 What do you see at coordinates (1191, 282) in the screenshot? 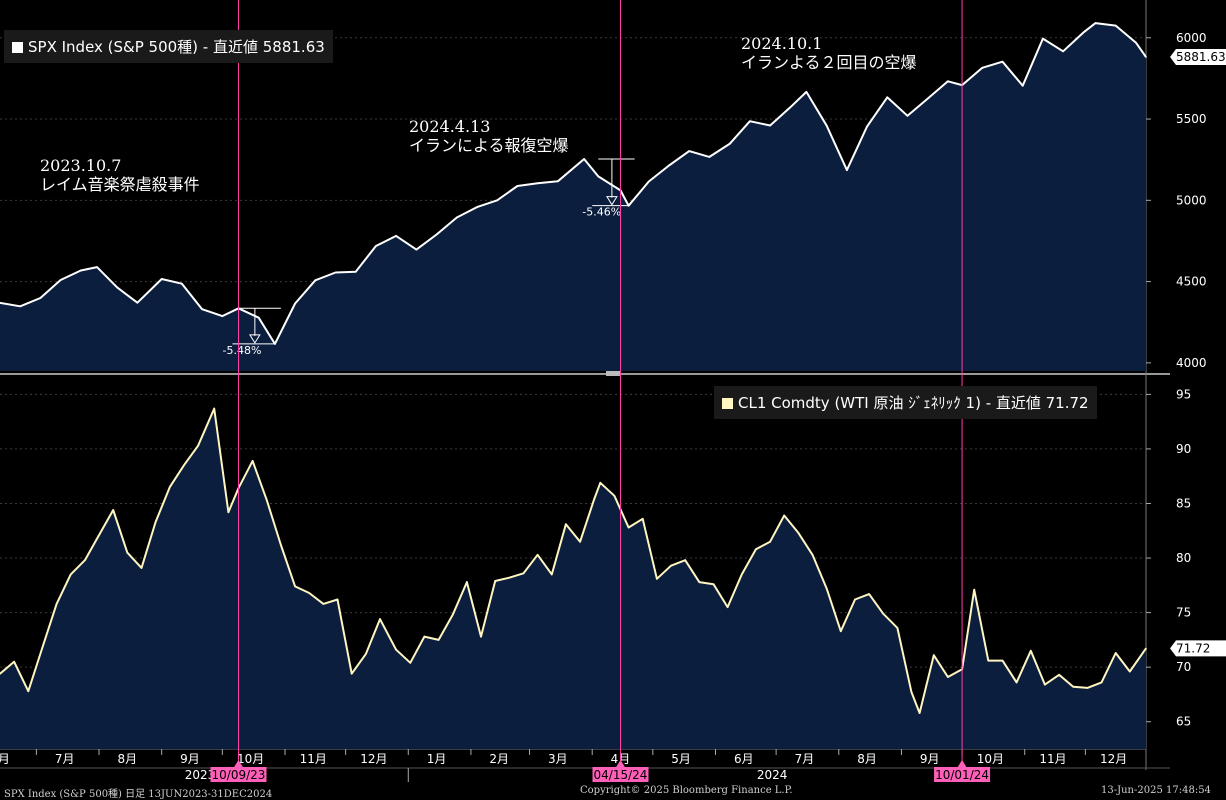
I see `y-tick-label: 4500` at bounding box center [1191, 282].